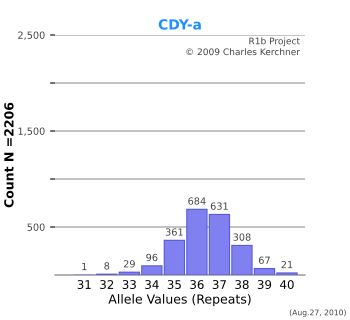  Describe the element at coordinates (36, 227) in the screenshot. I see `y-tick-label: 500` at that location.